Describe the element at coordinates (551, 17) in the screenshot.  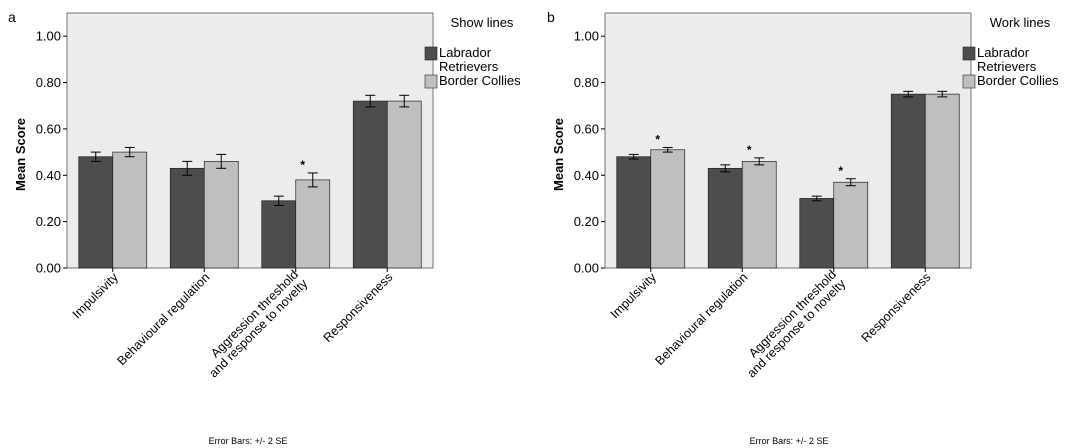
I see `panel-label: b` at that location.